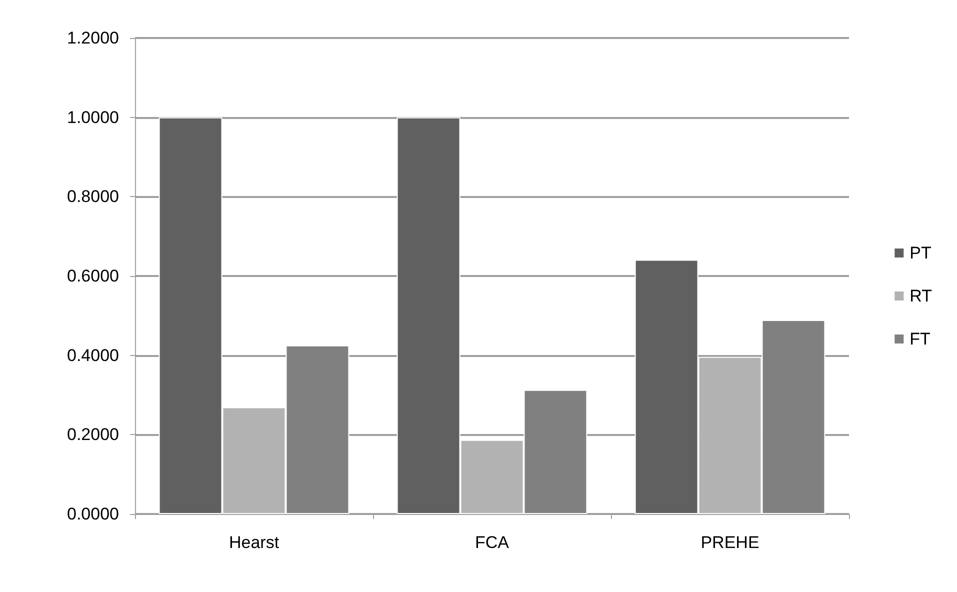 The width and height of the screenshot is (957, 592). I want to click on y-tick-label: 0.4000, so click(93, 355).